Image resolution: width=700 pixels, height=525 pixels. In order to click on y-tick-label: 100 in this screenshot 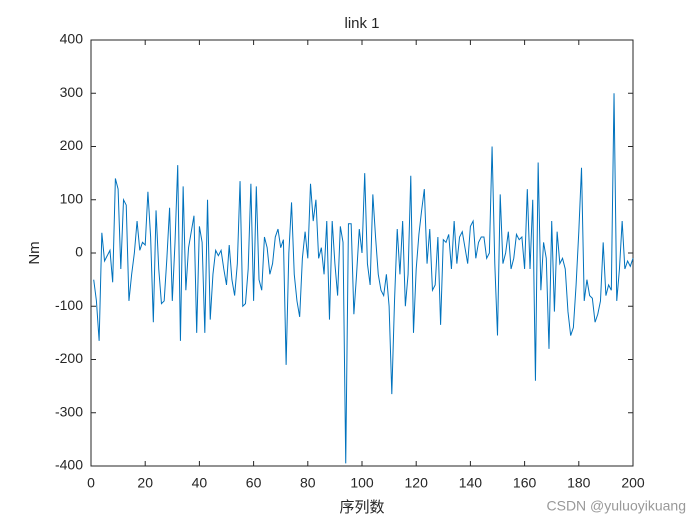, I will do `click(72, 198)`.